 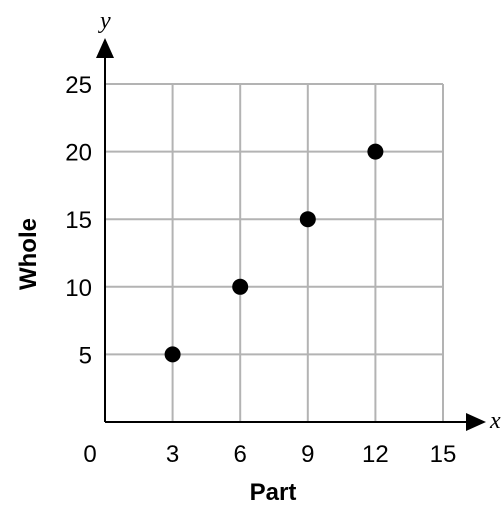 I want to click on x-axis-title: Part, so click(x=273, y=492).